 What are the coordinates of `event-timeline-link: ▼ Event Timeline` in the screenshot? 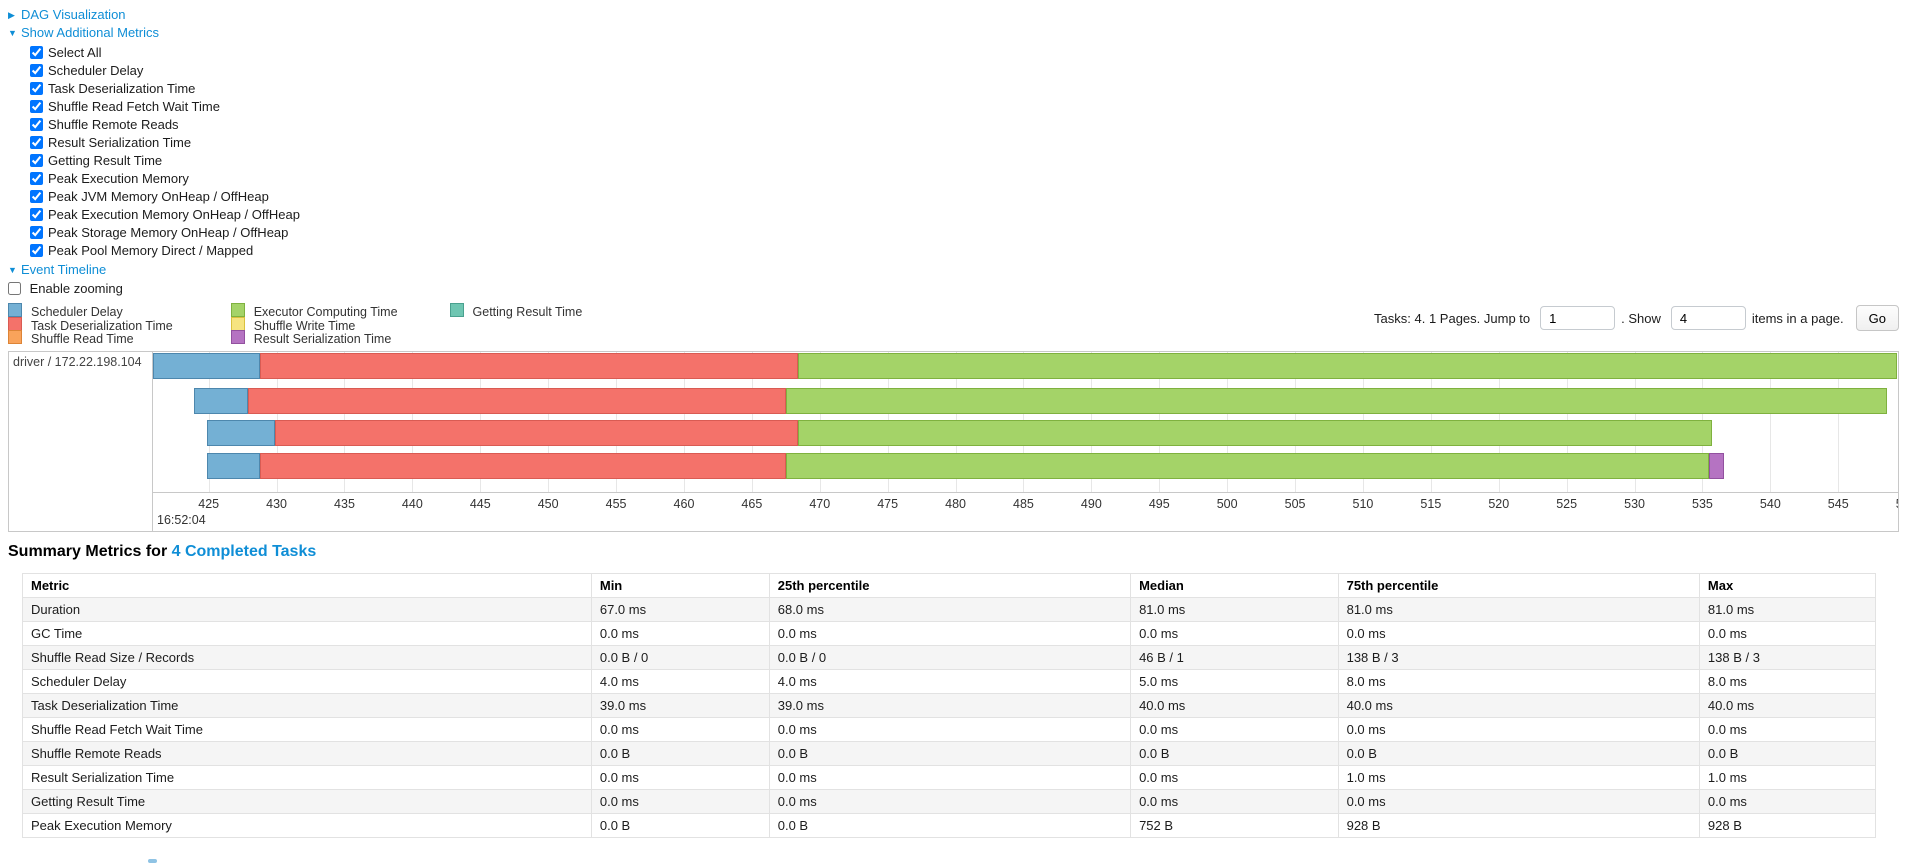 It's located at (957, 270).